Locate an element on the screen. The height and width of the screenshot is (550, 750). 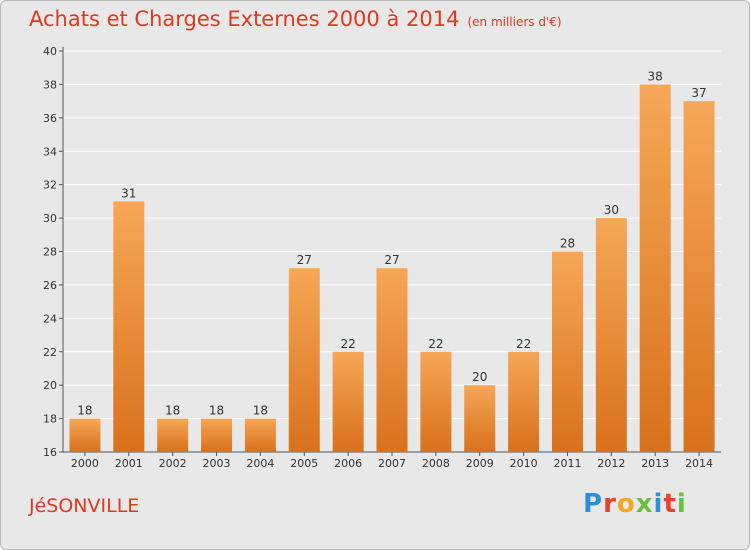
proxiti-logo: Proxiti is located at coordinates (635, 504).